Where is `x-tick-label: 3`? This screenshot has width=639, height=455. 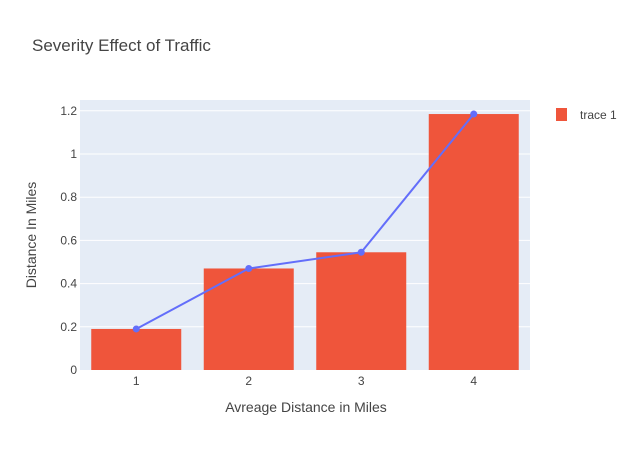 x-tick-label: 3 is located at coordinates (361, 381).